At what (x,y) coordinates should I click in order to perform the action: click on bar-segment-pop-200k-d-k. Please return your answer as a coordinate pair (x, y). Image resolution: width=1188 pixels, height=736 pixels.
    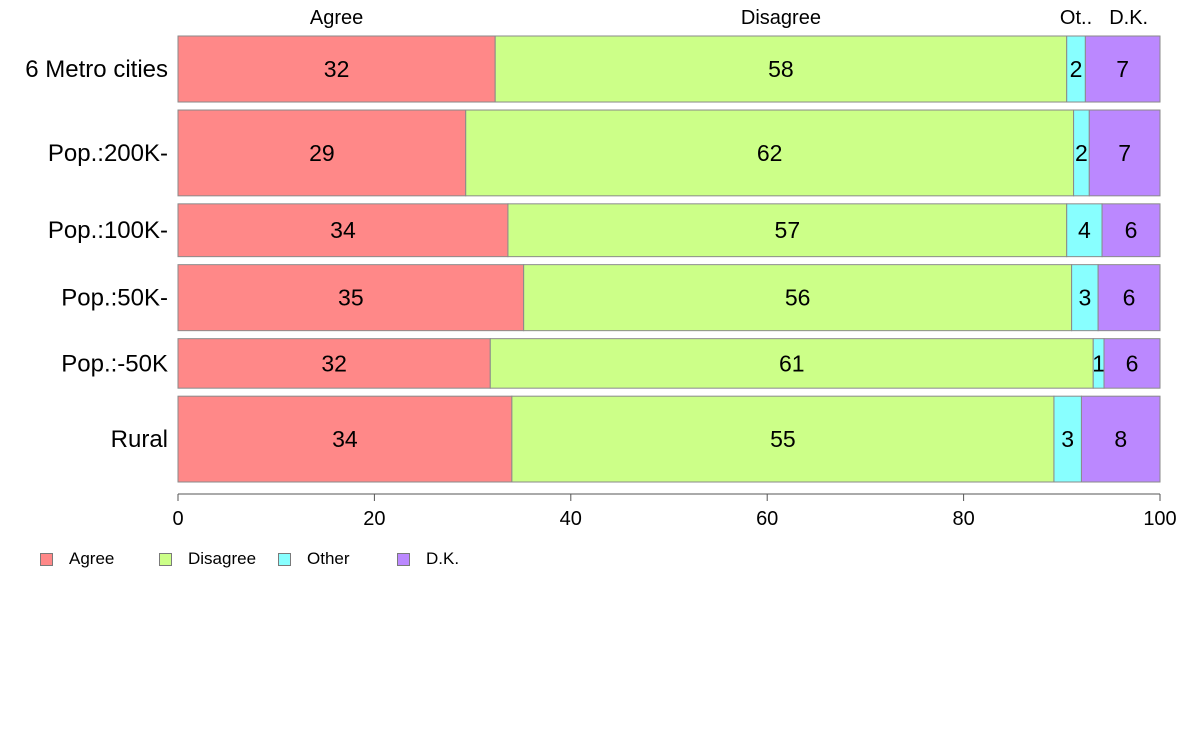
    Looking at the image, I should click on (1124, 153).